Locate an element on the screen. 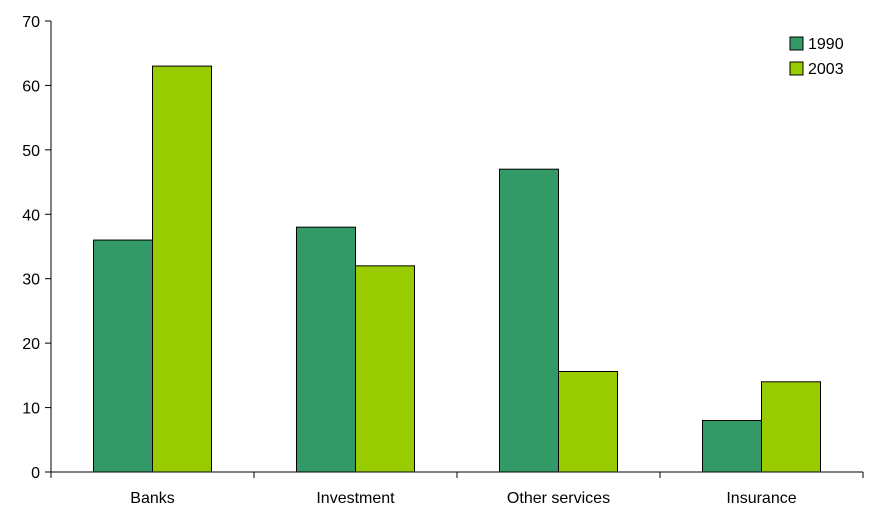 The height and width of the screenshot is (515, 873). legend-label-1990: 1990 is located at coordinates (826, 44).